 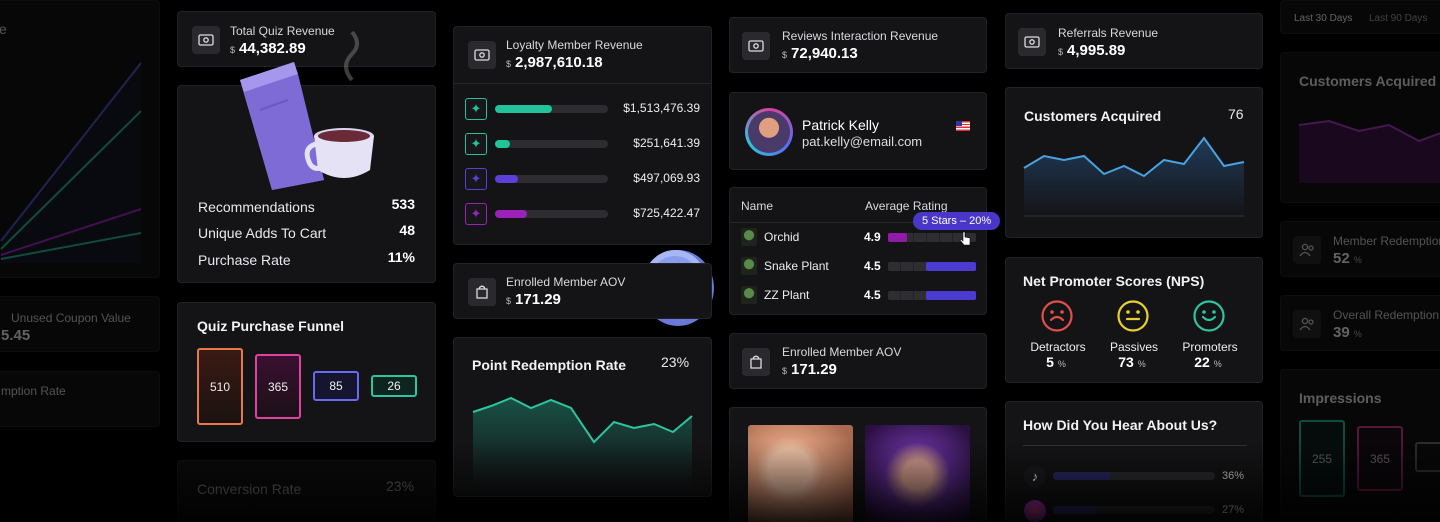 What do you see at coordinates (675, 362) in the screenshot?
I see `point-redemption-value: 23%` at bounding box center [675, 362].